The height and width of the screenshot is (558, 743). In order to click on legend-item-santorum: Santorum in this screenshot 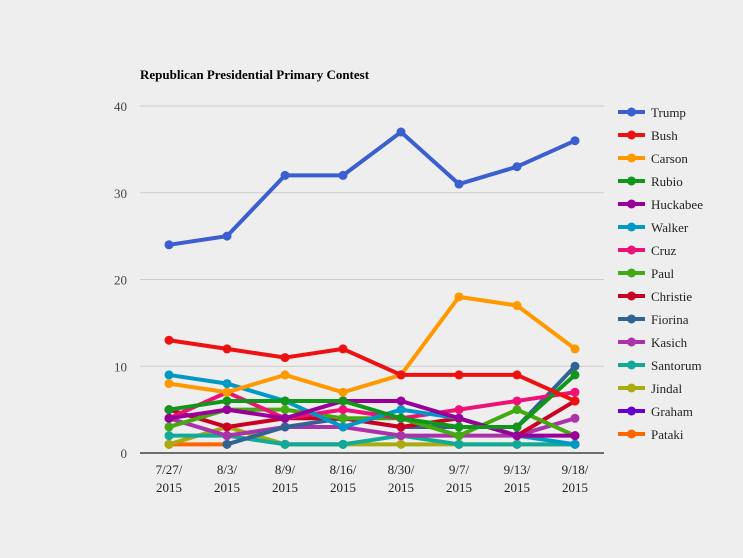, I will do `click(660, 365)`.